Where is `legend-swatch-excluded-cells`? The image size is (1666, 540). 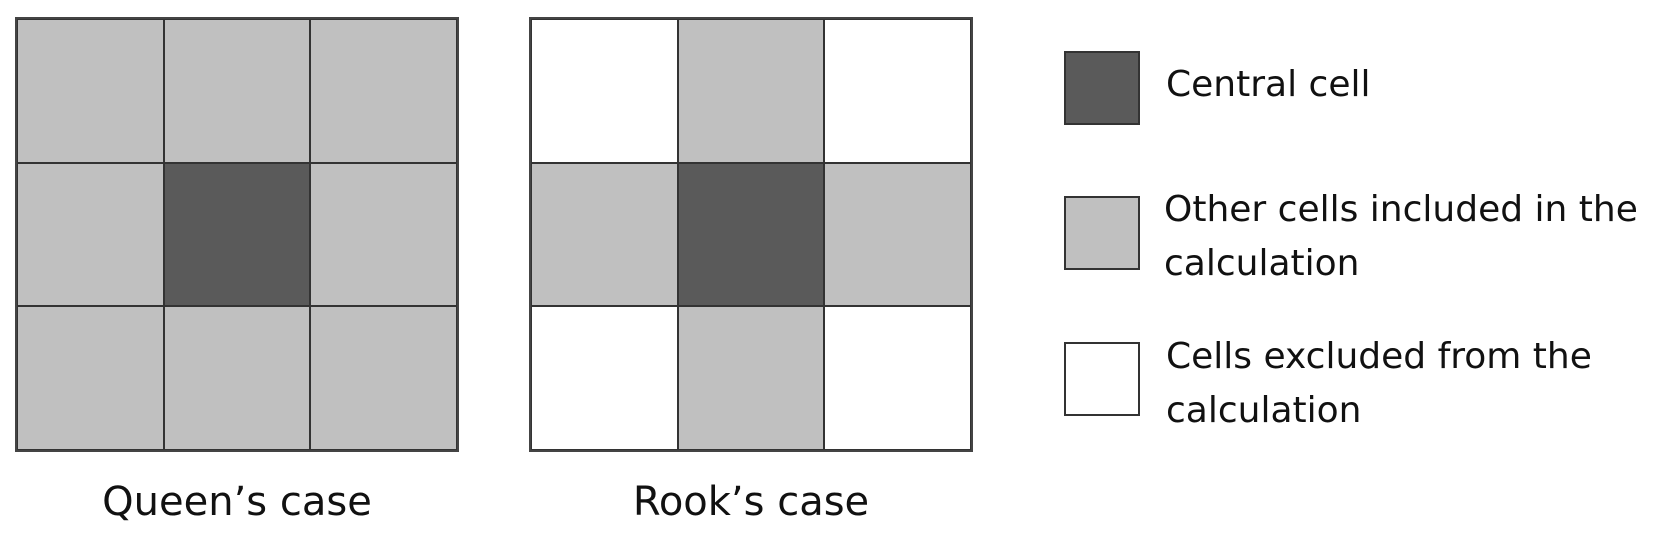 legend-swatch-excluded-cells is located at coordinates (1102, 379).